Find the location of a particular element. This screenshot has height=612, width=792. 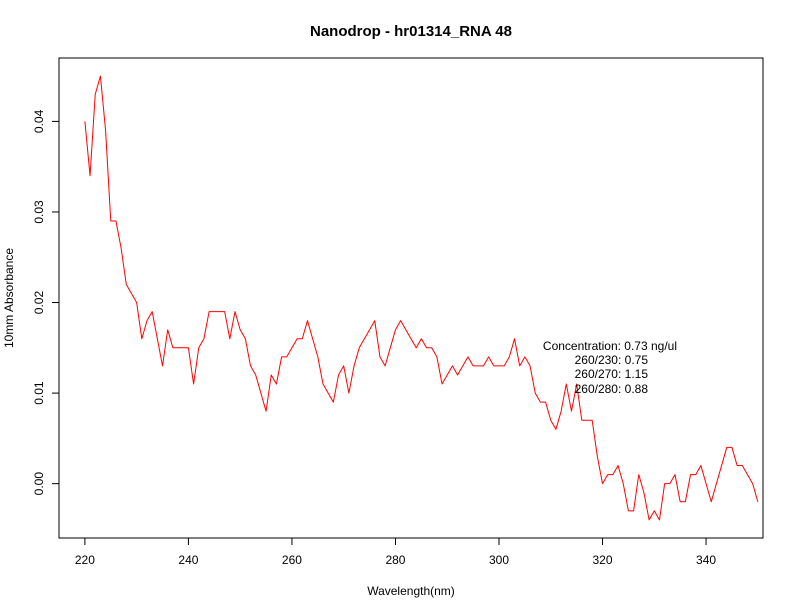

y-tick-label: 0.01 is located at coordinates (39, 393).